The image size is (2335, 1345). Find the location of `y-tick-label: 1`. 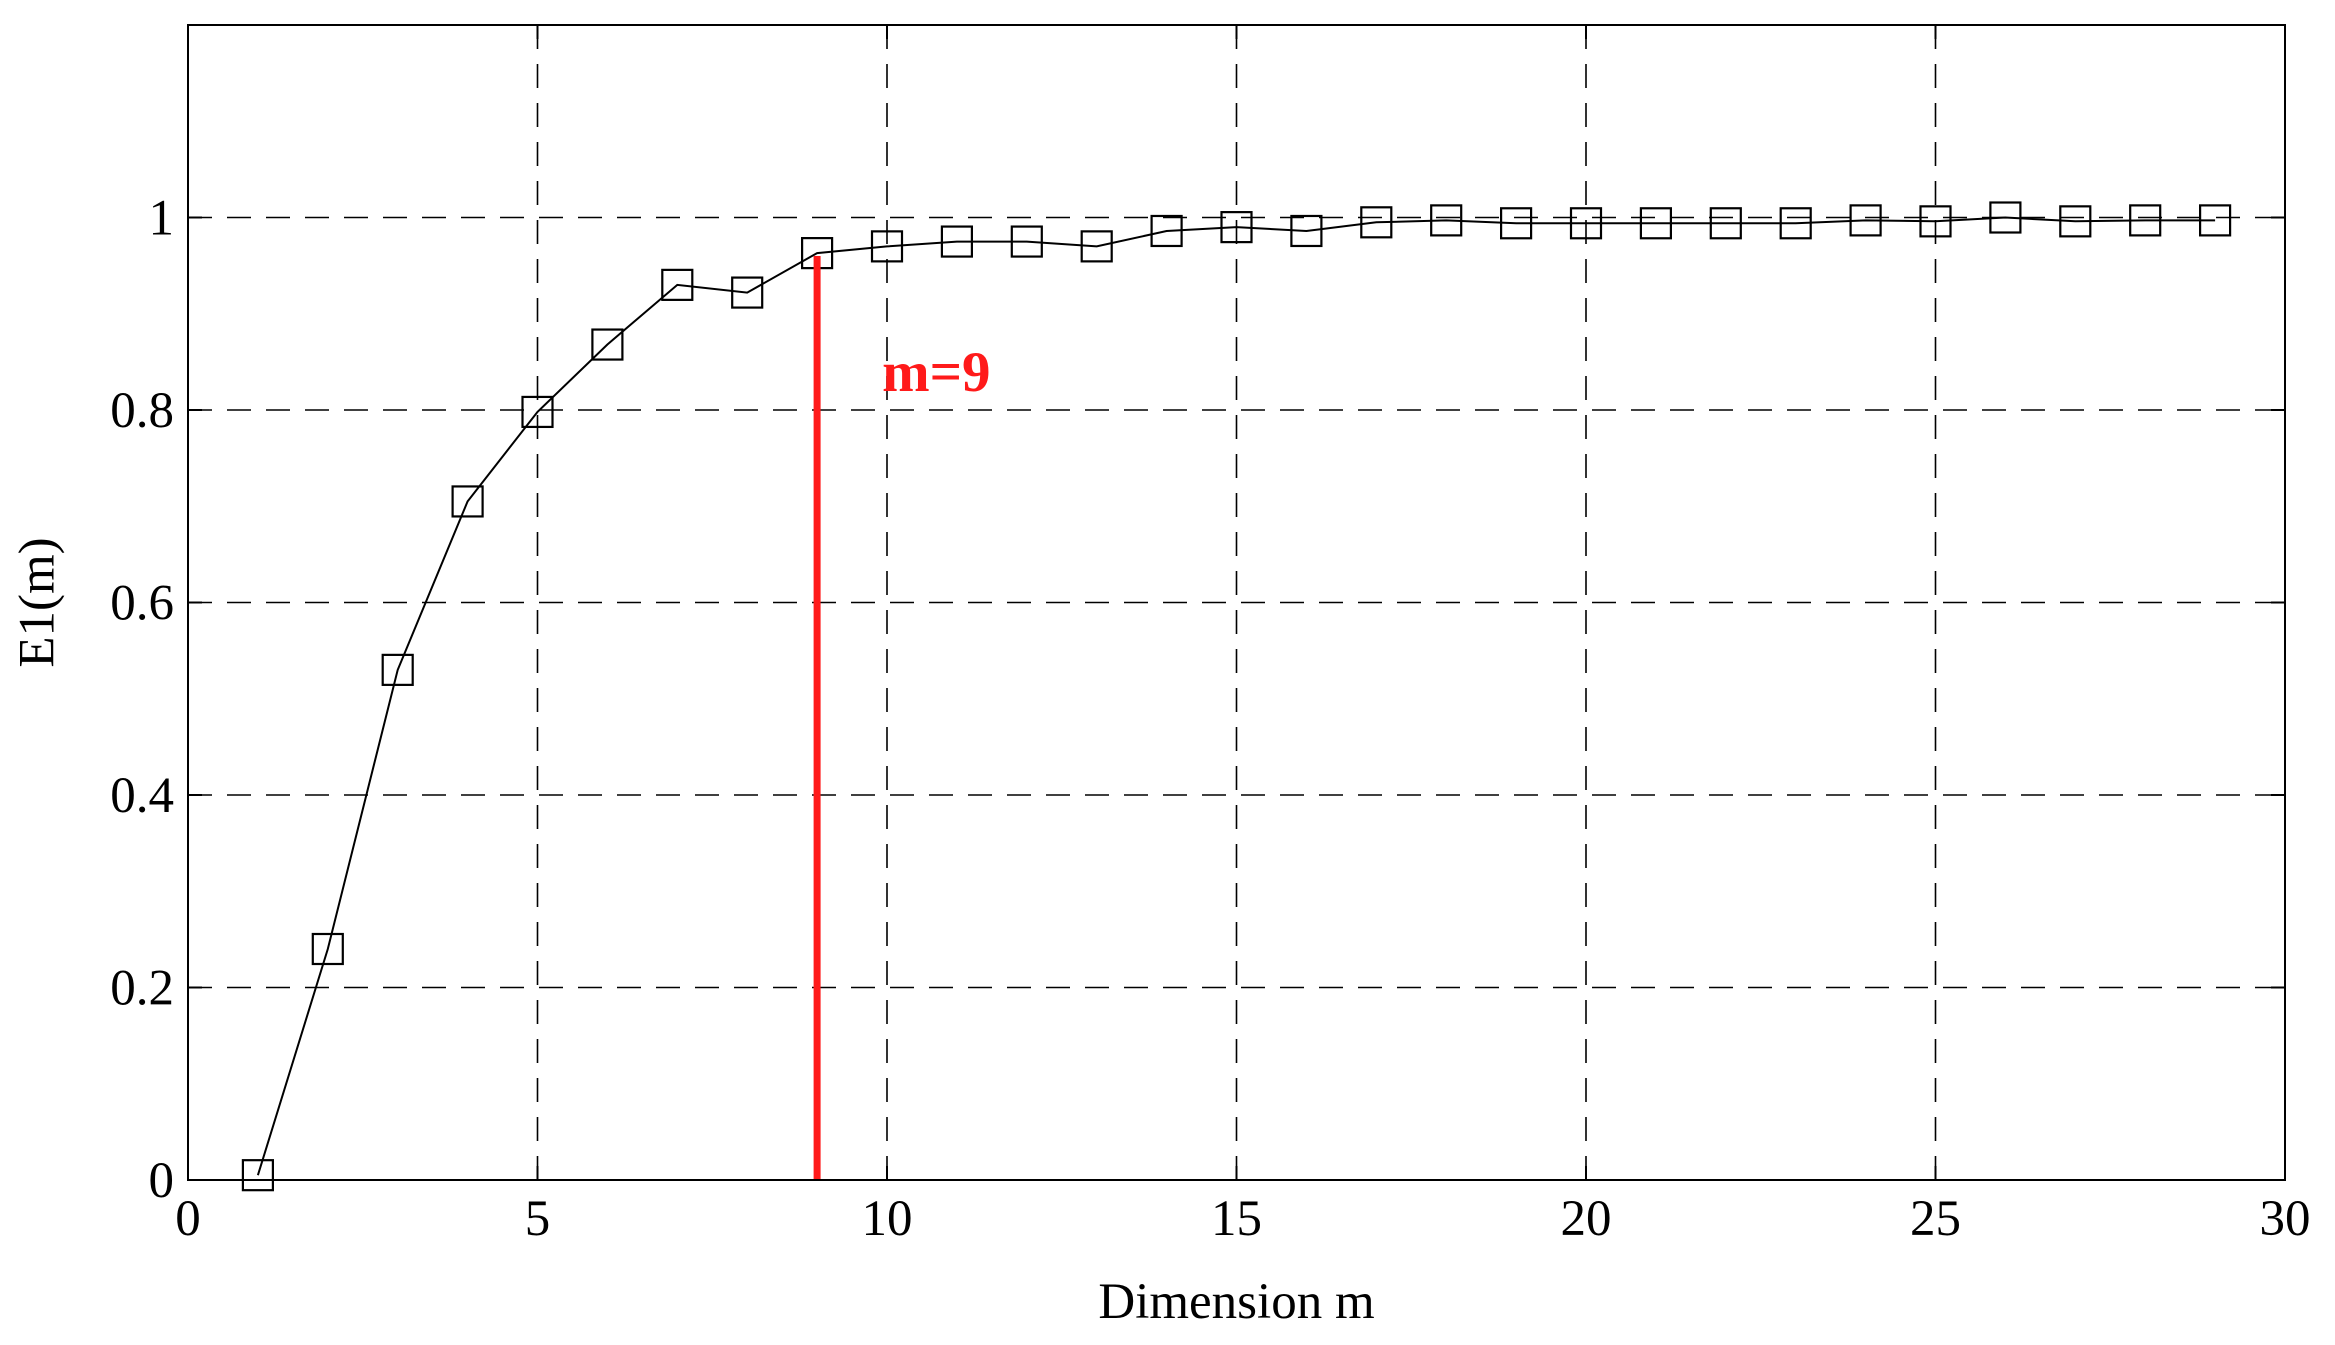

y-tick-label: 1 is located at coordinates (162, 219).